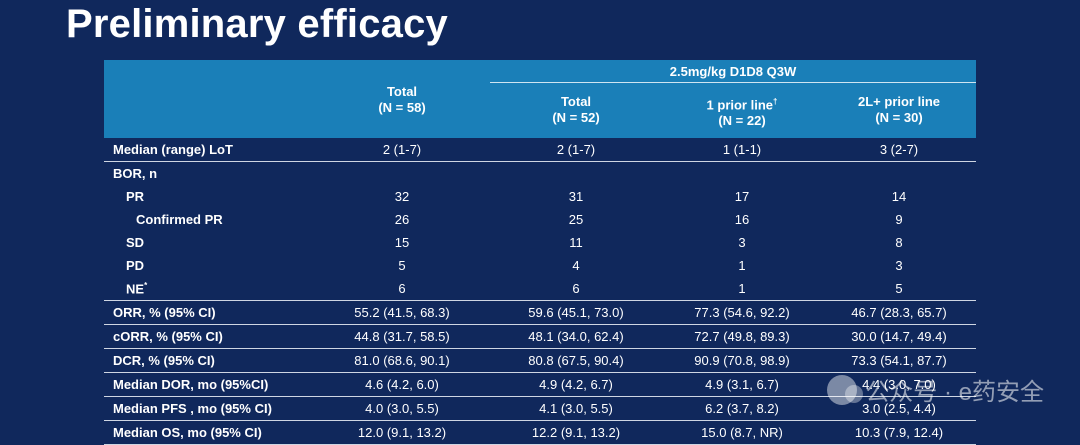 This screenshot has width=1080, height=445. What do you see at coordinates (845, 389) in the screenshot?
I see `wechat-icon` at bounding box center [845, 389].